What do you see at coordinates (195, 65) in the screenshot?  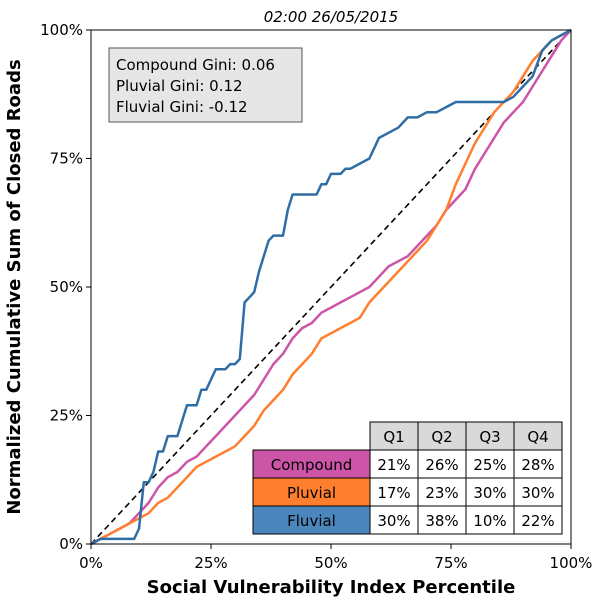 I see `gini-line: Compound Gini: 0.06` at bounding box center [195, 65].